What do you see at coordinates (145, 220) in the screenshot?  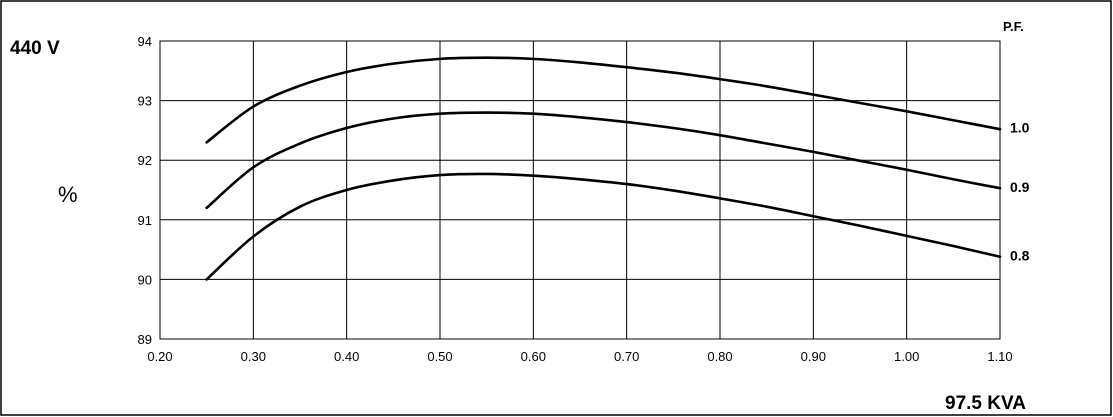 I see `y-tick-label: 91` at bounding box center [145, 220].